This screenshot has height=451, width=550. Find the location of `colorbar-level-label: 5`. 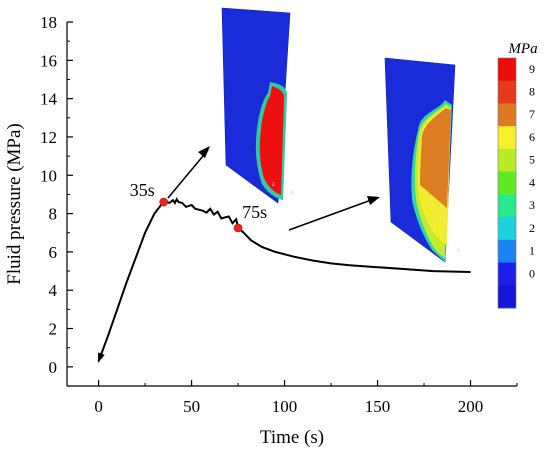

colorbar-level-label: 5 is located at coordinates (532, 160).